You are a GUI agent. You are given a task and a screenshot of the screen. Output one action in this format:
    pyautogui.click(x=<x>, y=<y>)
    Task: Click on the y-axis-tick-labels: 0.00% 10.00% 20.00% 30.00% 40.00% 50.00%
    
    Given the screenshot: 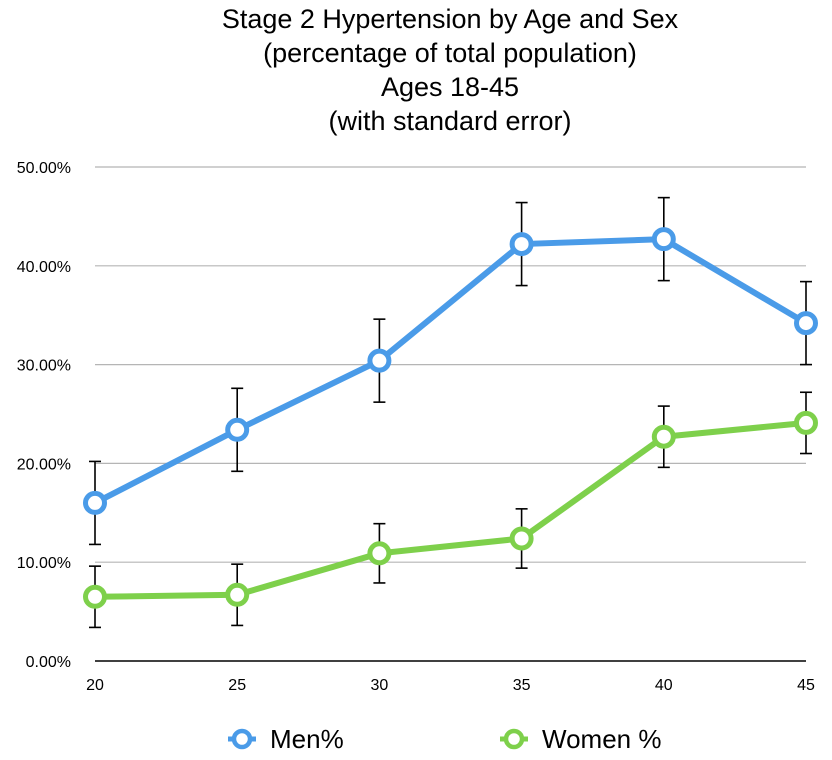 What is the action you would take?
    pyautogui.click(x=44, y=415)
    